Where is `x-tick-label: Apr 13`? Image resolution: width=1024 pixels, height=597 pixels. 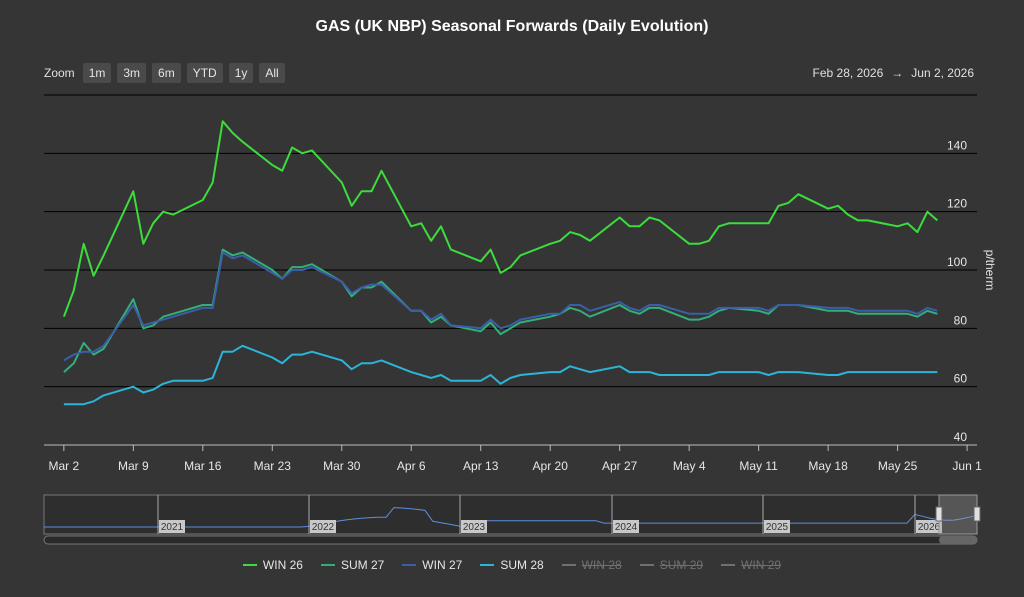 x-tick-label: Apr 13 is located at coordinates (481, 466).